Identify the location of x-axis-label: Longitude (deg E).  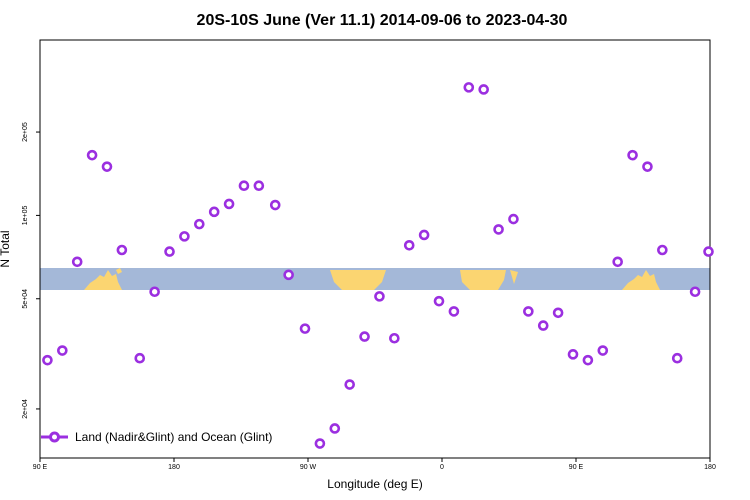
(374, 484).